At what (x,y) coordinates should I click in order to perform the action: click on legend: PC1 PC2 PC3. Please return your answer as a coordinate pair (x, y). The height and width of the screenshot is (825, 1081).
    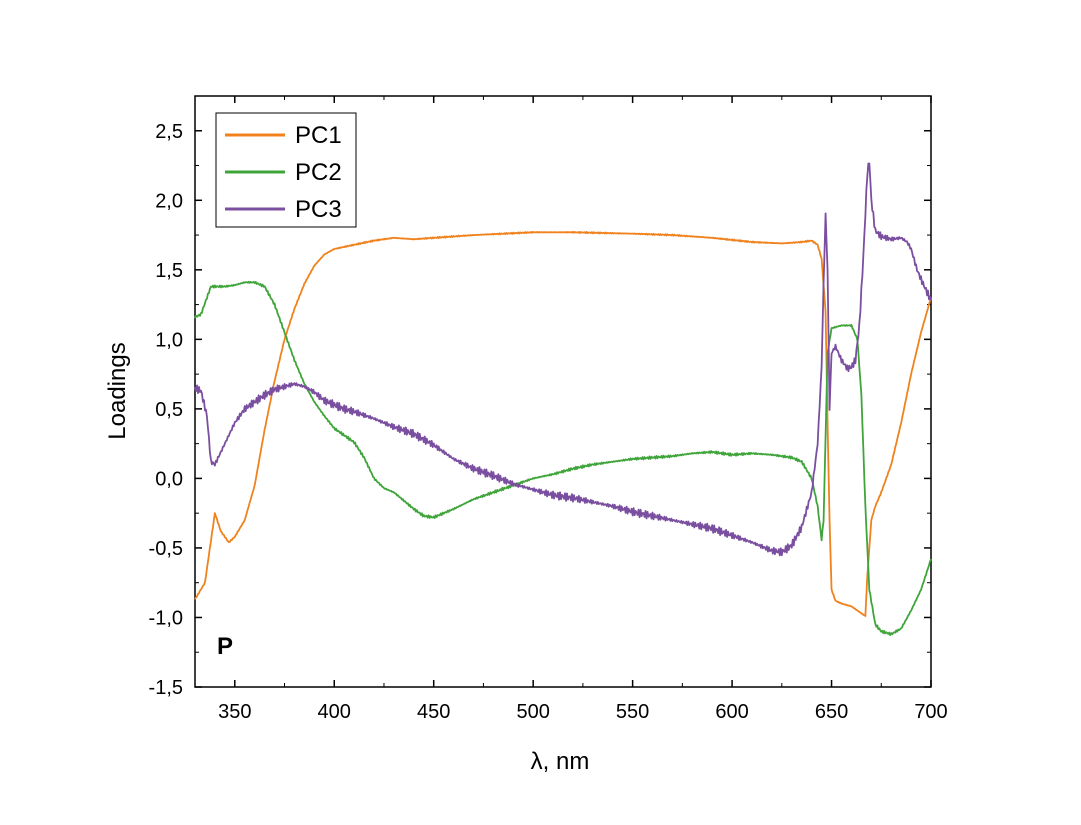
    Looking at the image, I should click on (286, 170).